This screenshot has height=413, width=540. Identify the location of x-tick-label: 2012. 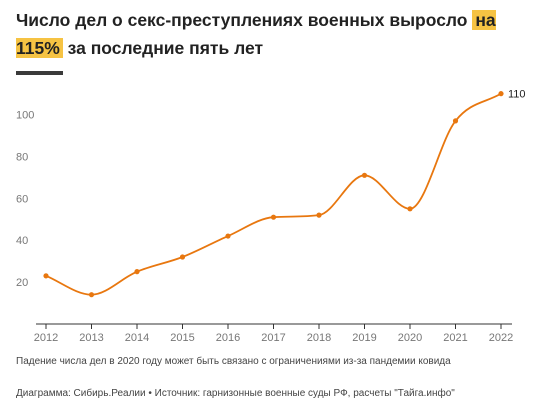
(46, 338).